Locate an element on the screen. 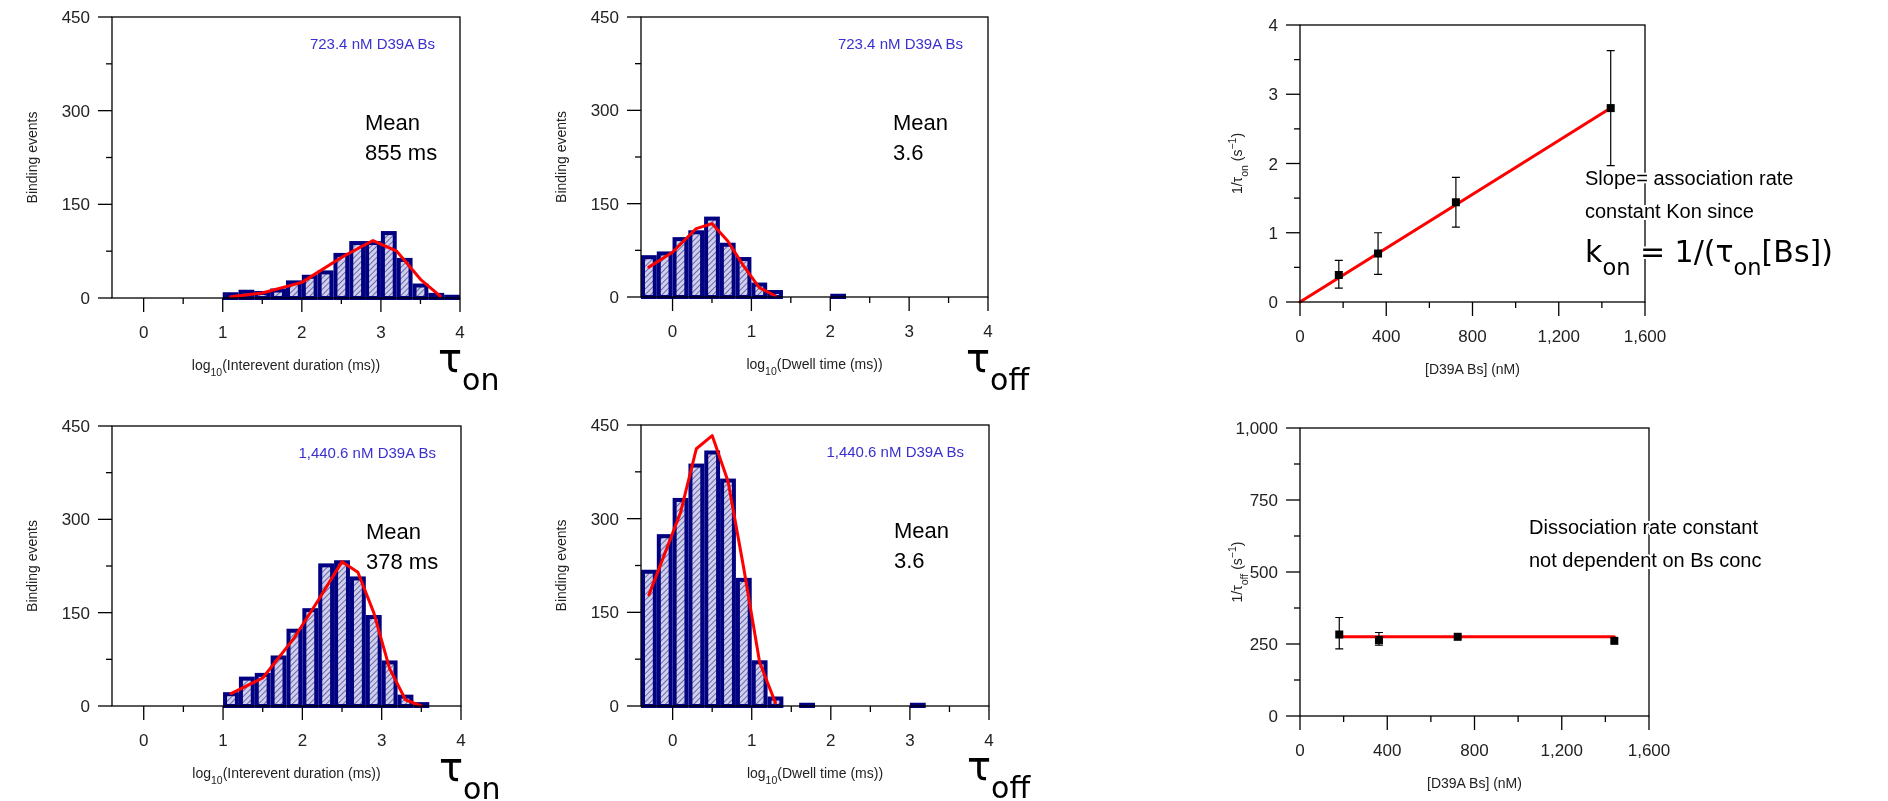  y-tick-label: 3 is located at coordinates (1273, 95).